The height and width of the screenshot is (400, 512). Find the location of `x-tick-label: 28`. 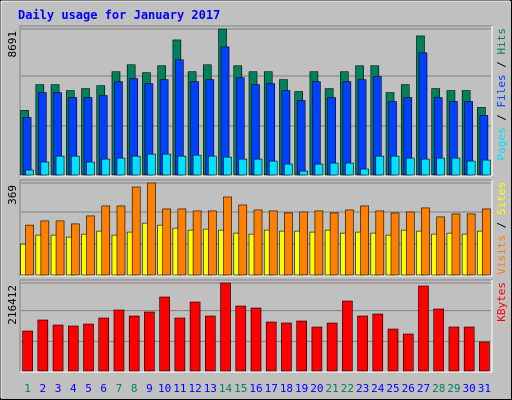

x-tick-label: 28 is located at coordinates (438, 388).